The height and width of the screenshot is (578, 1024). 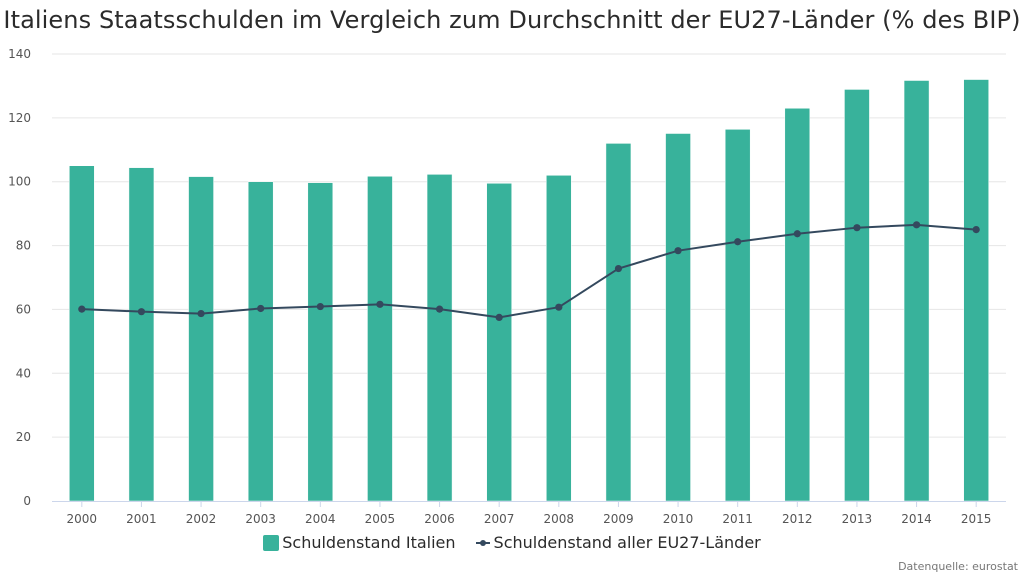 What do you see at coordinates (320, 306) in the screenshot?
I see `line-point-2004` at bounding box center [320, 306].